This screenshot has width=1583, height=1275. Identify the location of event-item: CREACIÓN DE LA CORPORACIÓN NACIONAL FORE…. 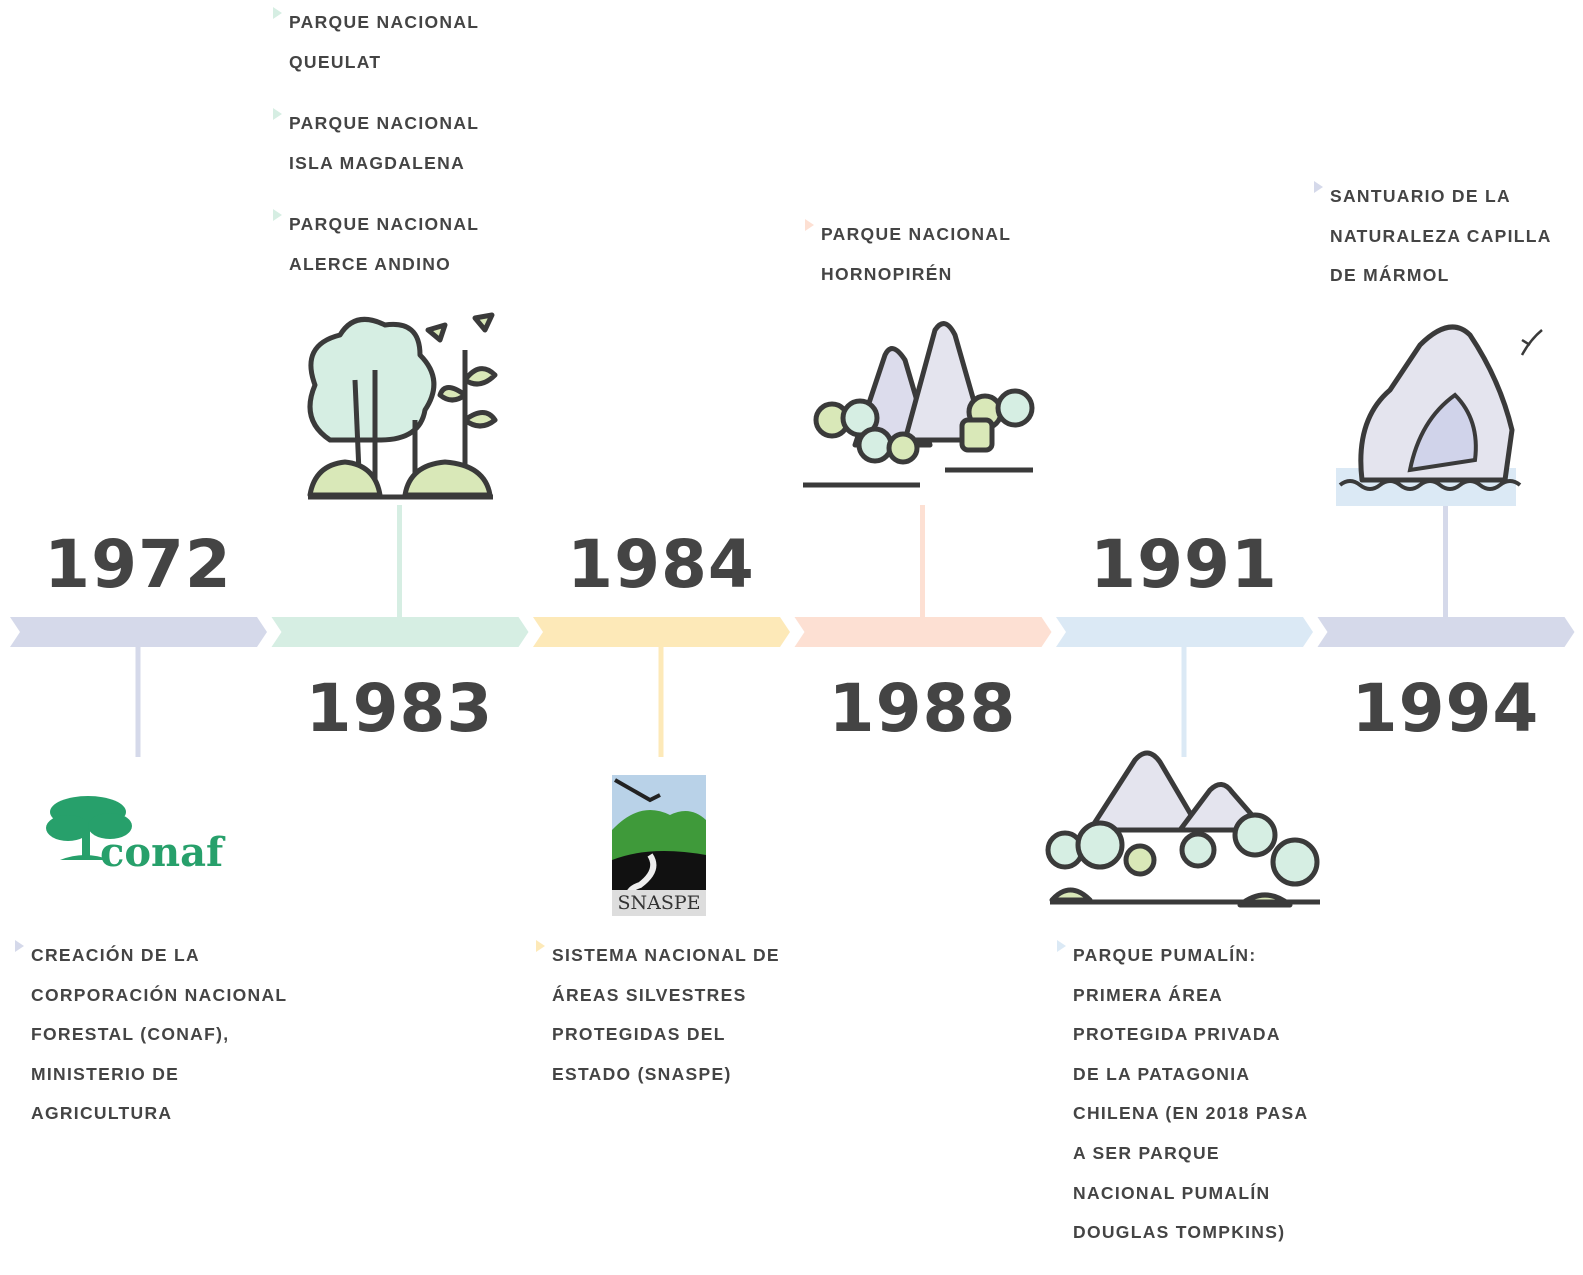
(160, 1035).